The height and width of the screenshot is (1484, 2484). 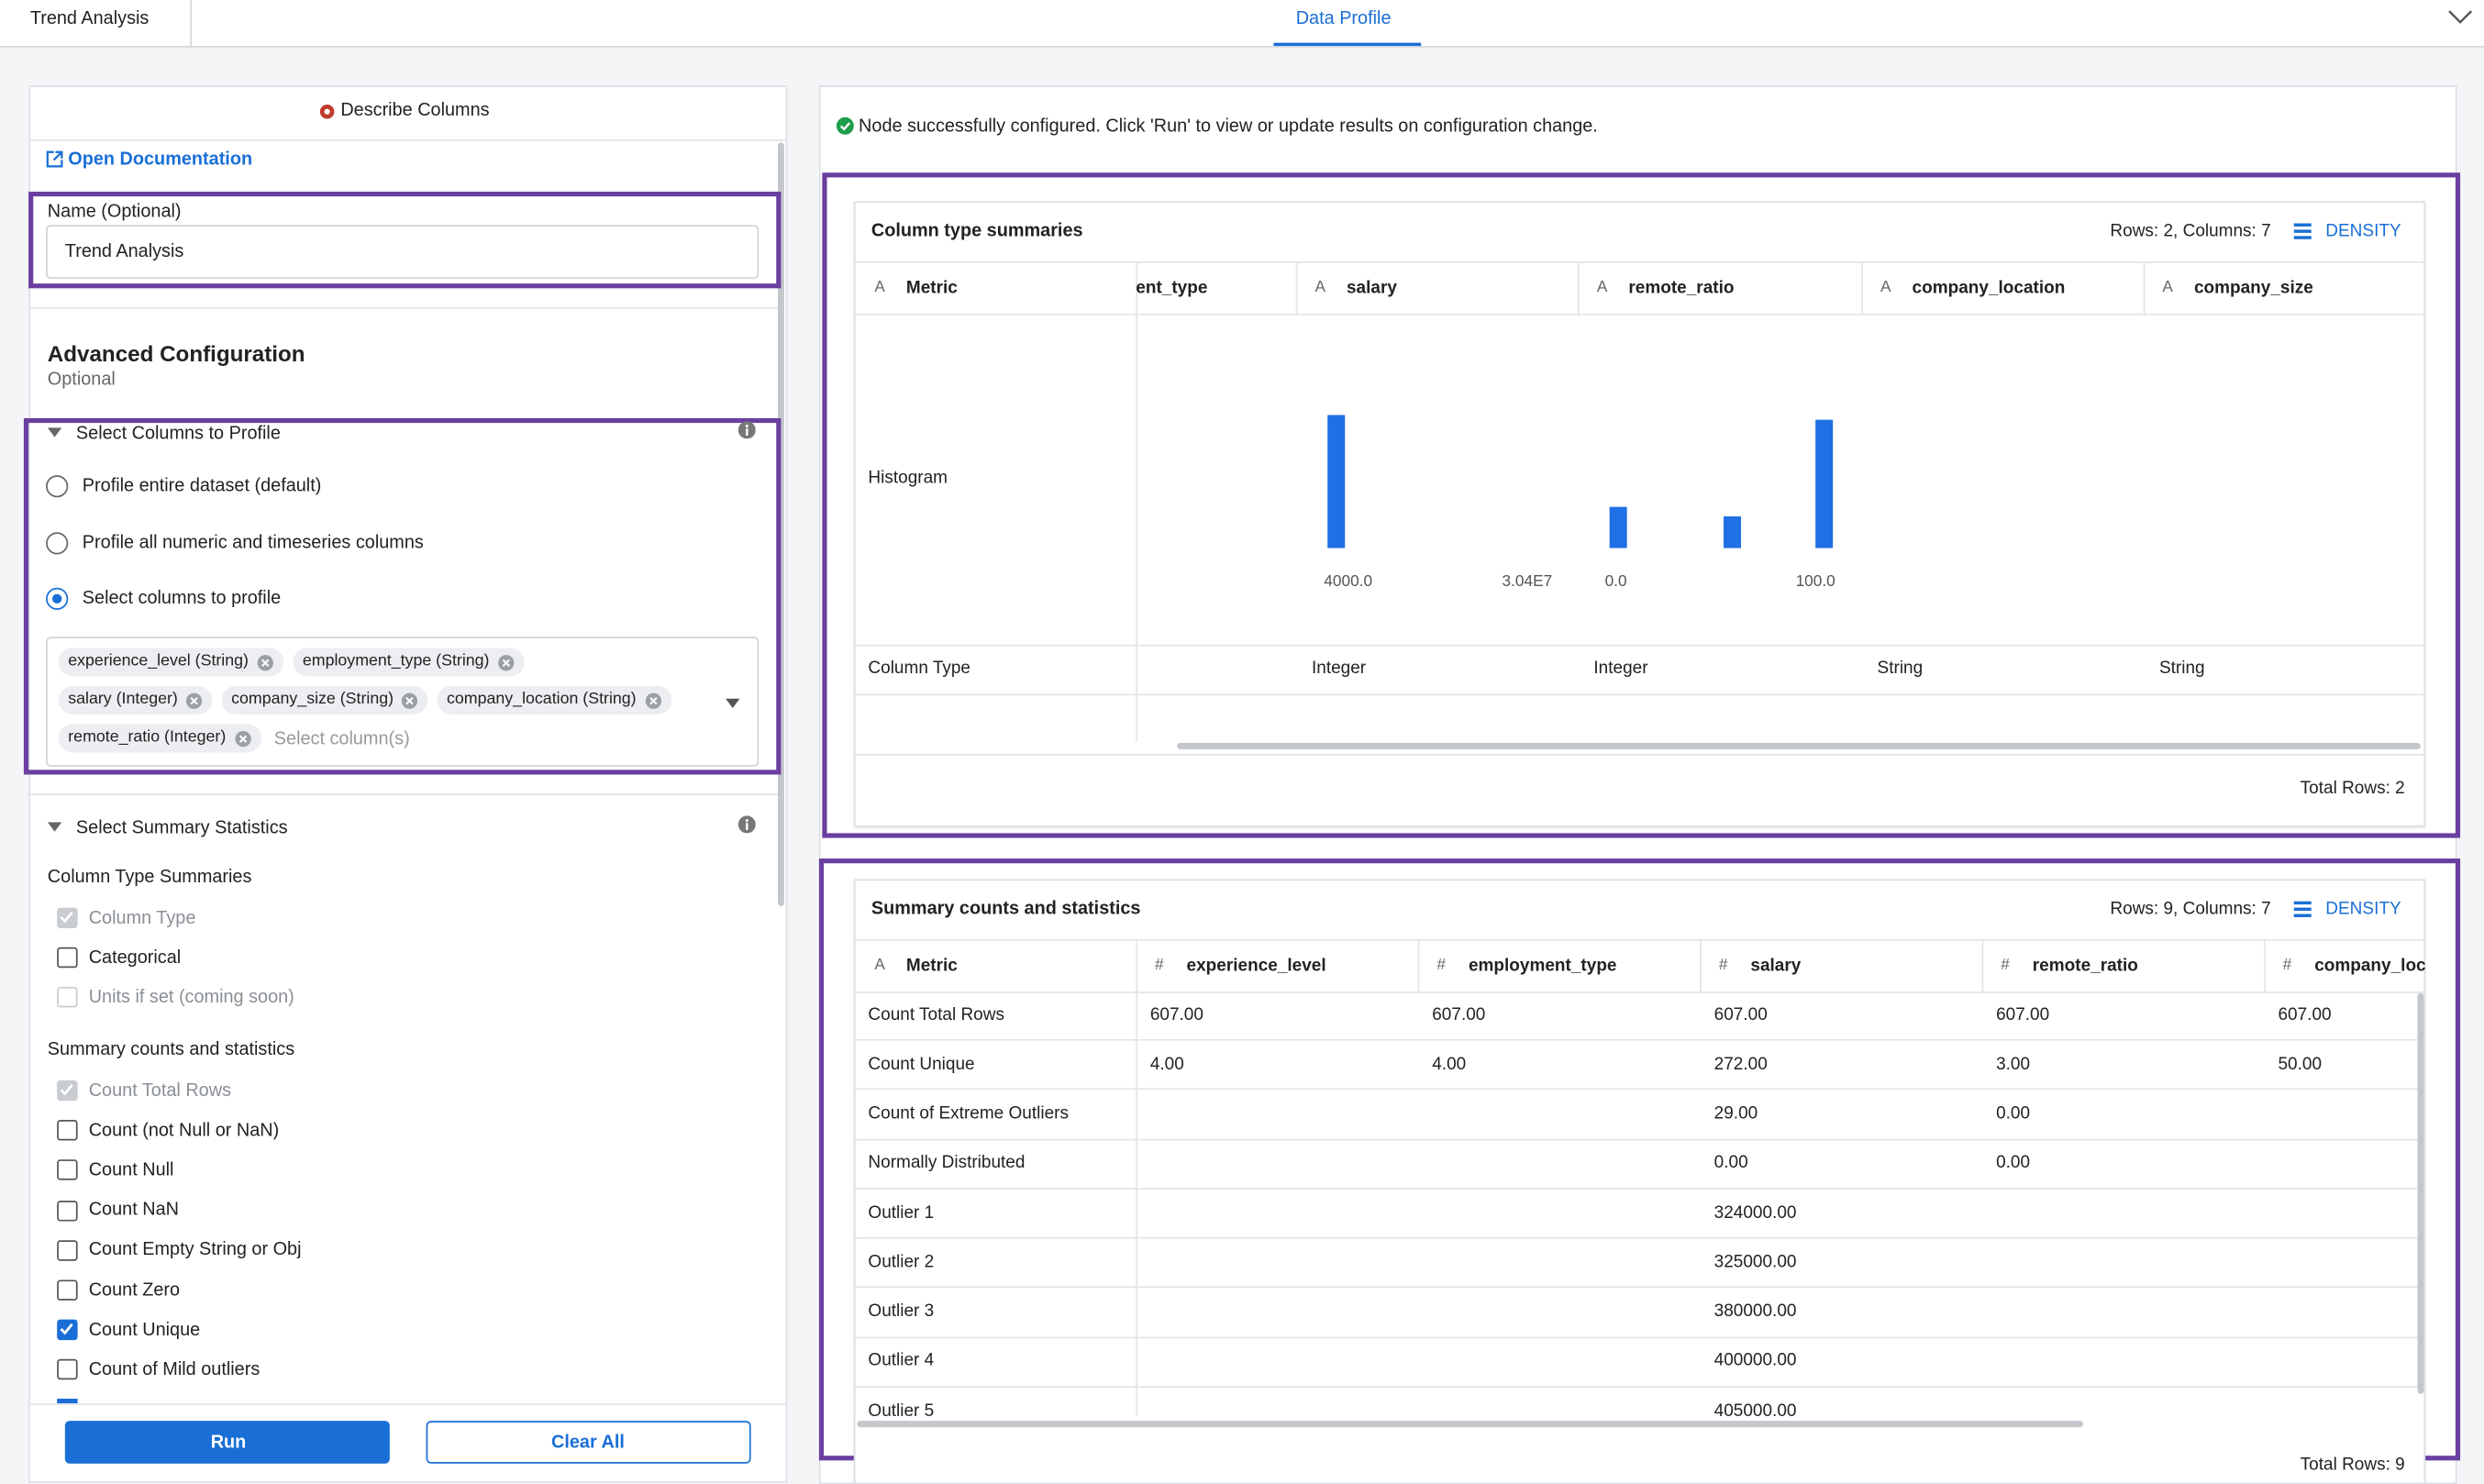 What do you see at coordinates (1639, 755) in the screenshot?
I see `footer-line` at bounding box center [1639, 755].